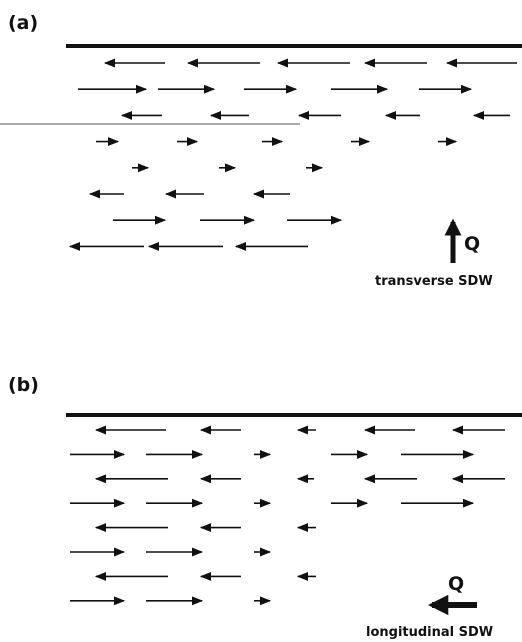 This screenshot has height=642, width=522. Describe the element at coordinates (472, 244) in the screenshot. I see `panel-a-q-label: Q` at that location.